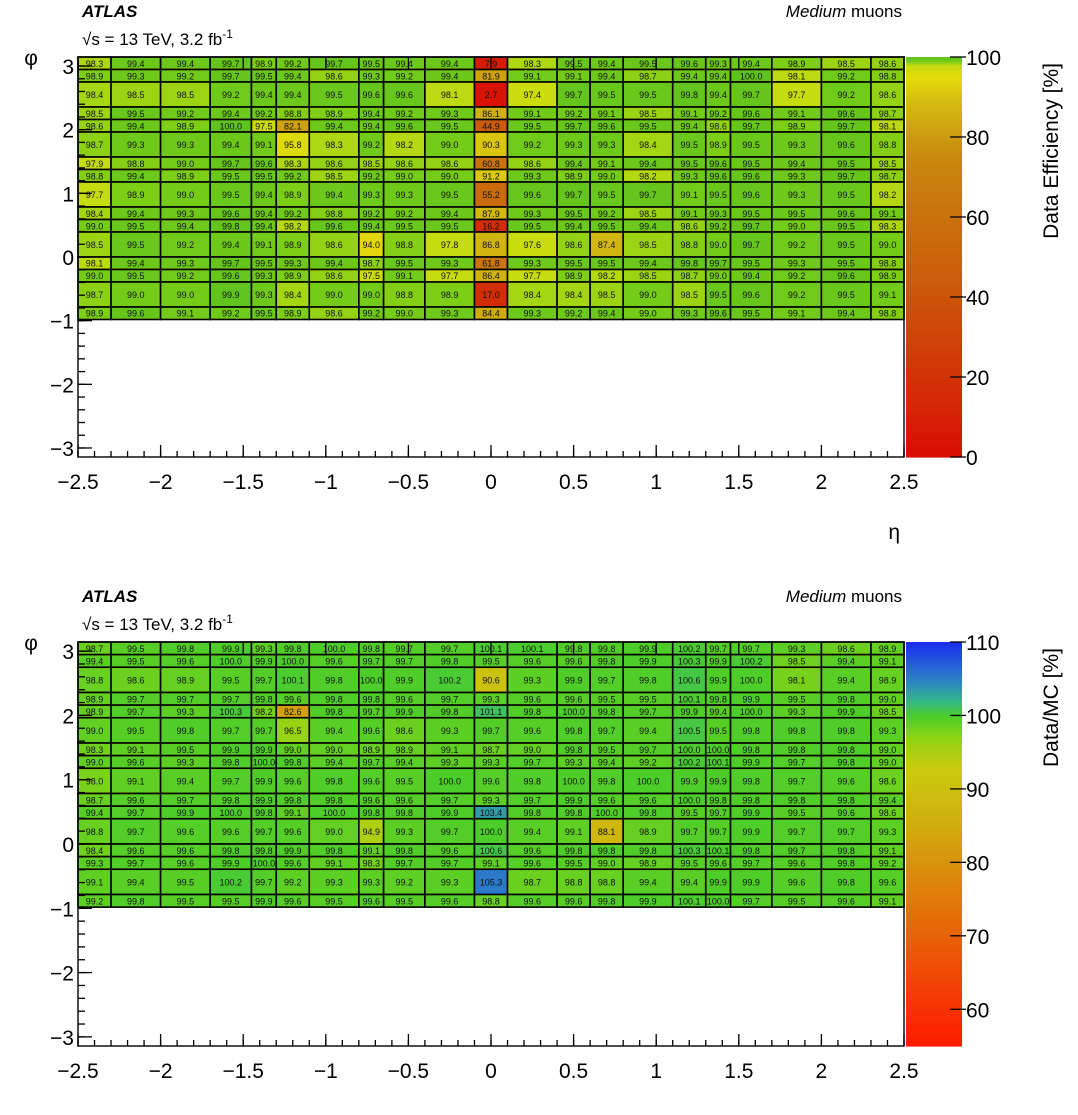 This screenshot has width=1078, height=1115. What do you see at coordinates (264, 114) in the screenshot?
I see `cell-value-label: 99.2` at bounding box center [264, 114].